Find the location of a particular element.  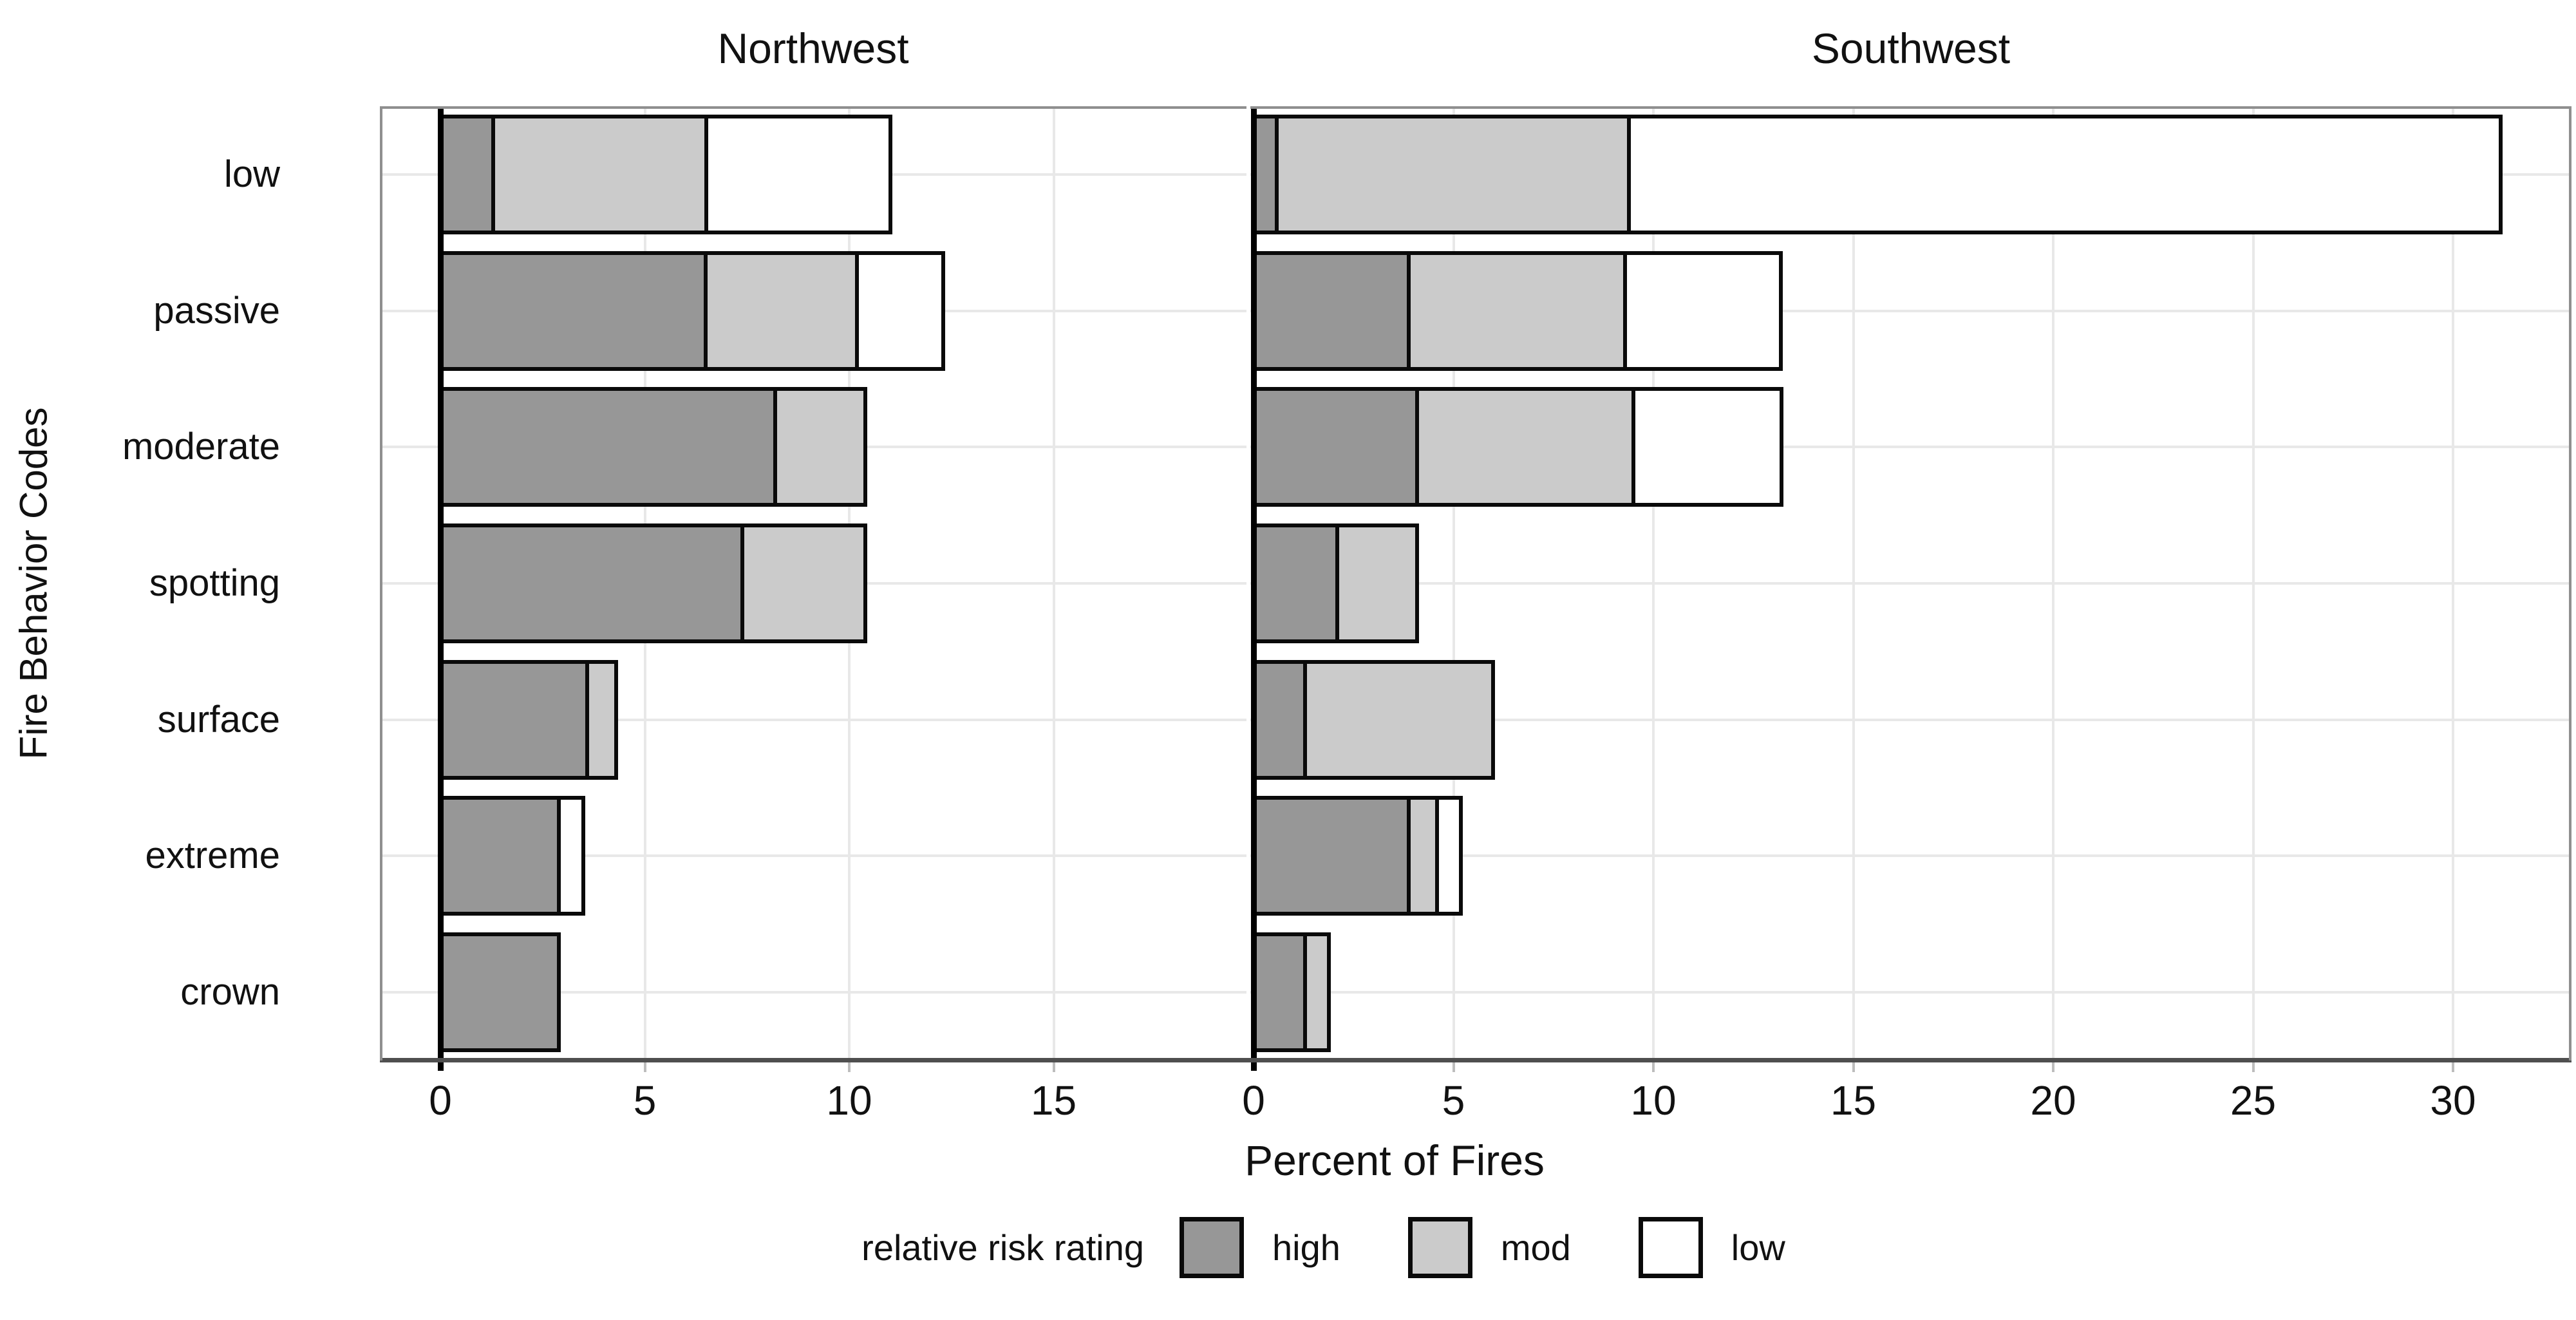

bar-northwest-extreme is located at coordinates (511, 856).